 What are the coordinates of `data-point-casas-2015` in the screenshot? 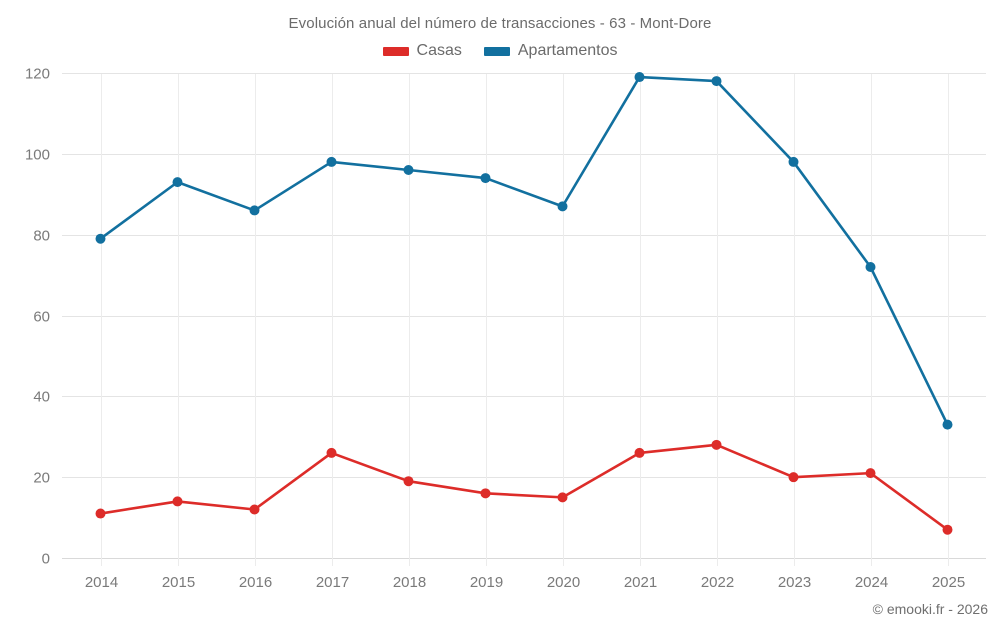 It's located at (177, 501).